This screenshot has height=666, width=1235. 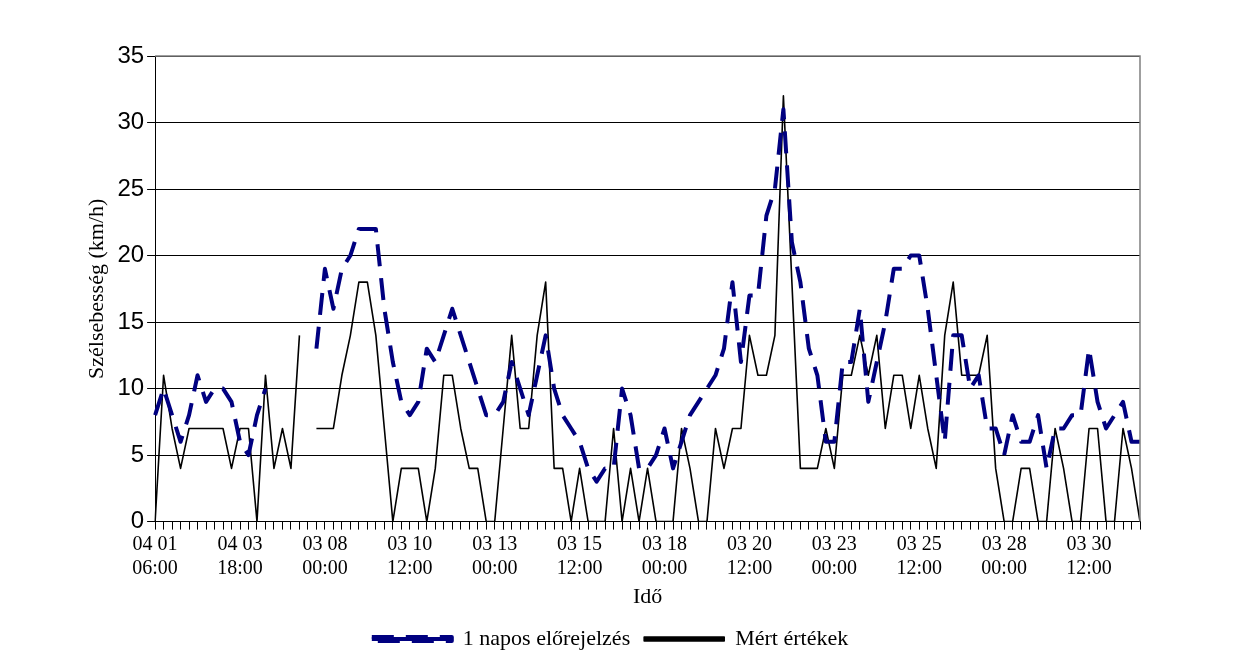 I want to click on y-tick-label: 15, so click(x=131, y=320).